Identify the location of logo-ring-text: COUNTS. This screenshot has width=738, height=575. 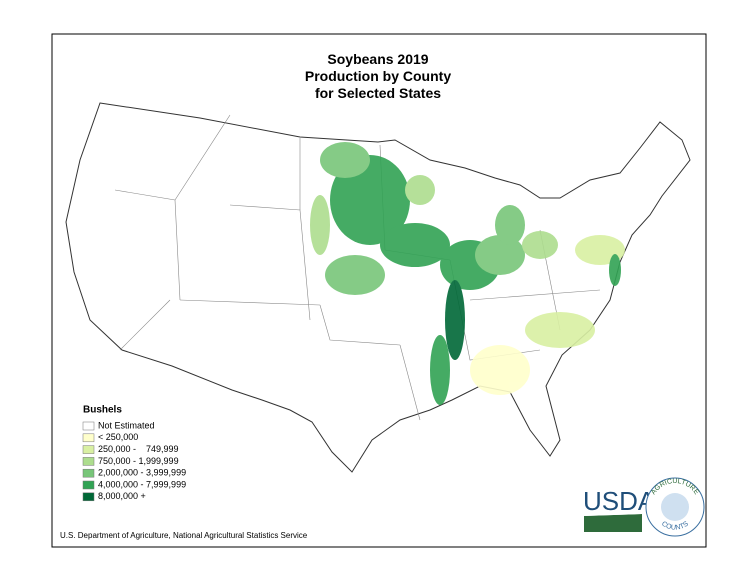
(675, 525).